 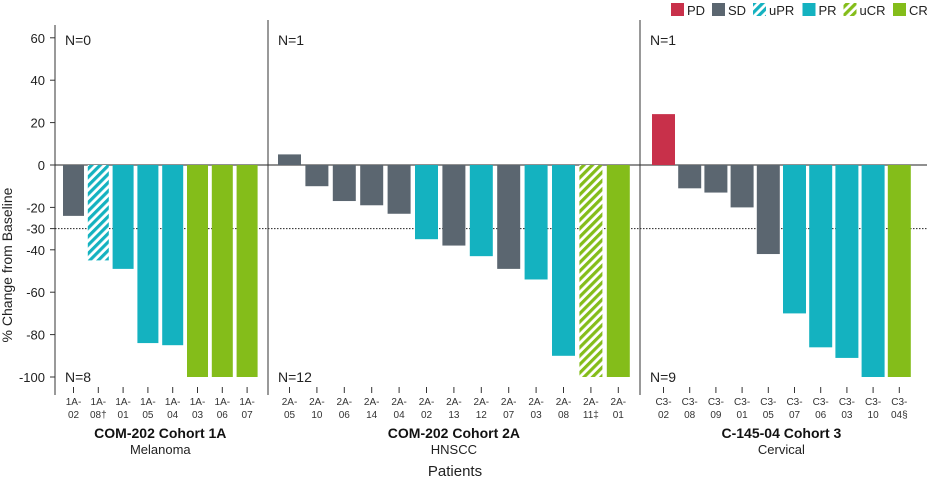 What do you see at coordinates (809, 9) in the screenshot?
I see `legend-swatch-PR` at bounding box center [809, 9].